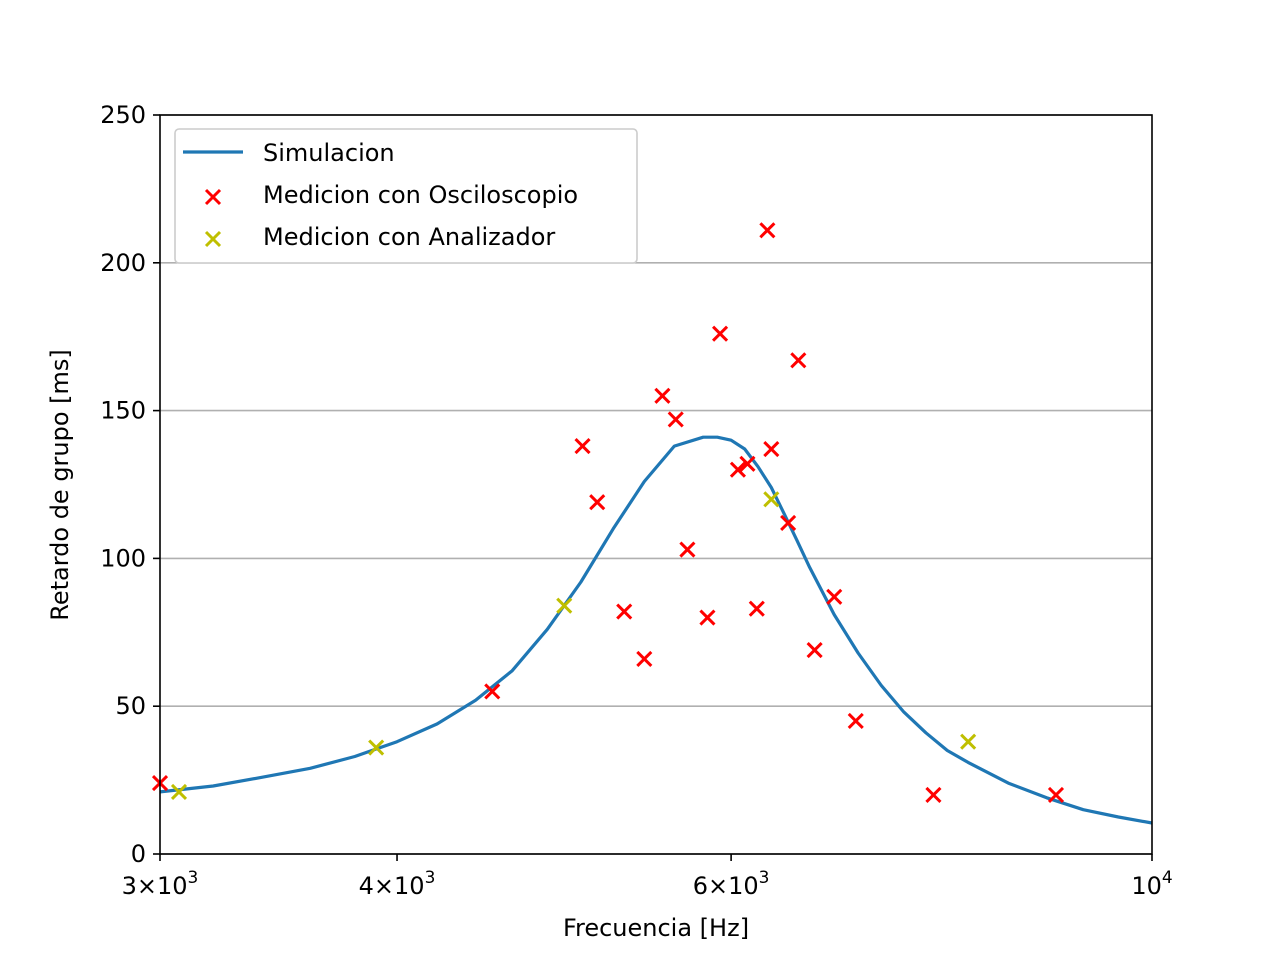 This screenshot has height=960, width=1280. What do you see at coordinates (731, 884) in the screenshot?
I see `x-tick-label: 6×10³` at bounding box center [731, 884].